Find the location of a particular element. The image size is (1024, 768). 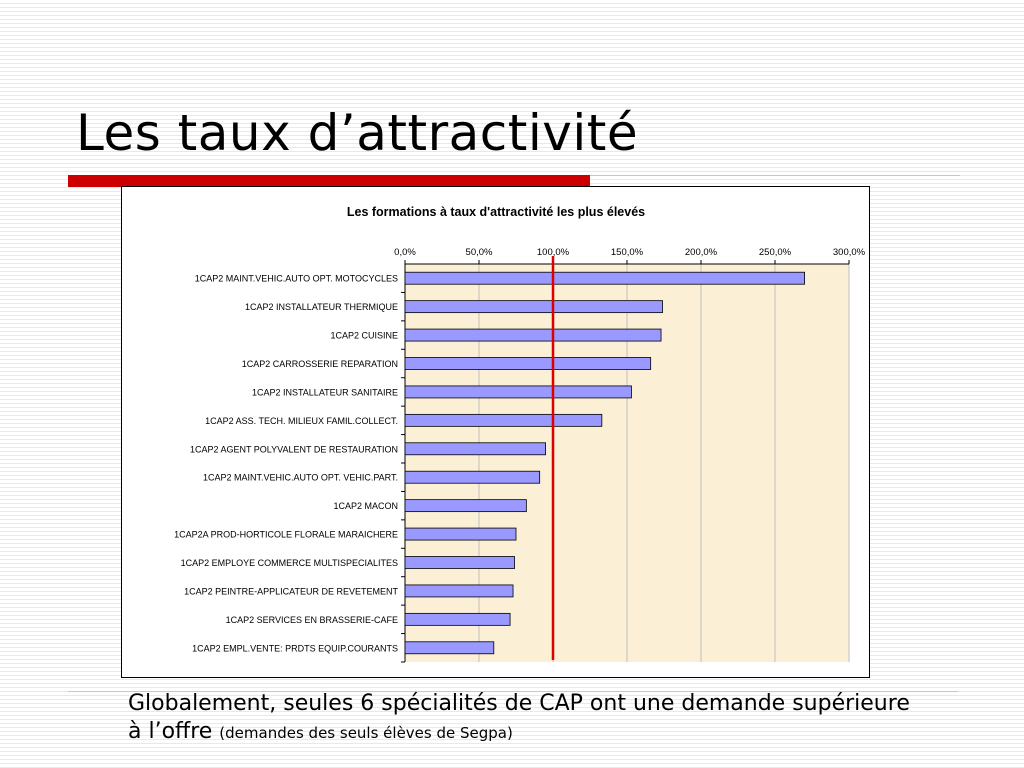

category-label: 1CAP2 CUISINE is located at coordinates (364, 336).